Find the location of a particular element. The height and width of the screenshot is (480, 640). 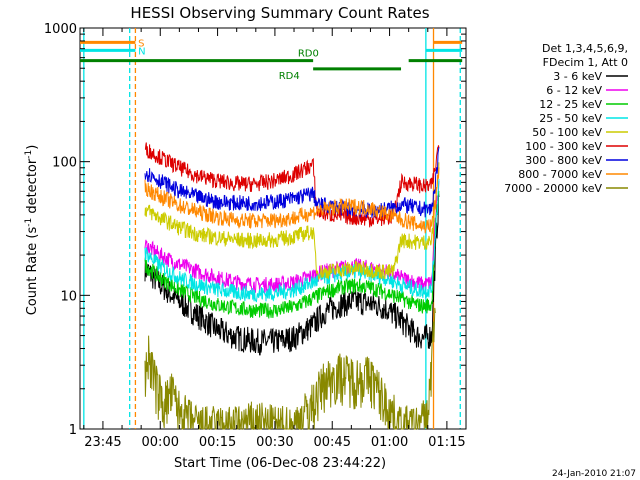

x-tick-label: 01:15 is located at coordinates (446, 442).